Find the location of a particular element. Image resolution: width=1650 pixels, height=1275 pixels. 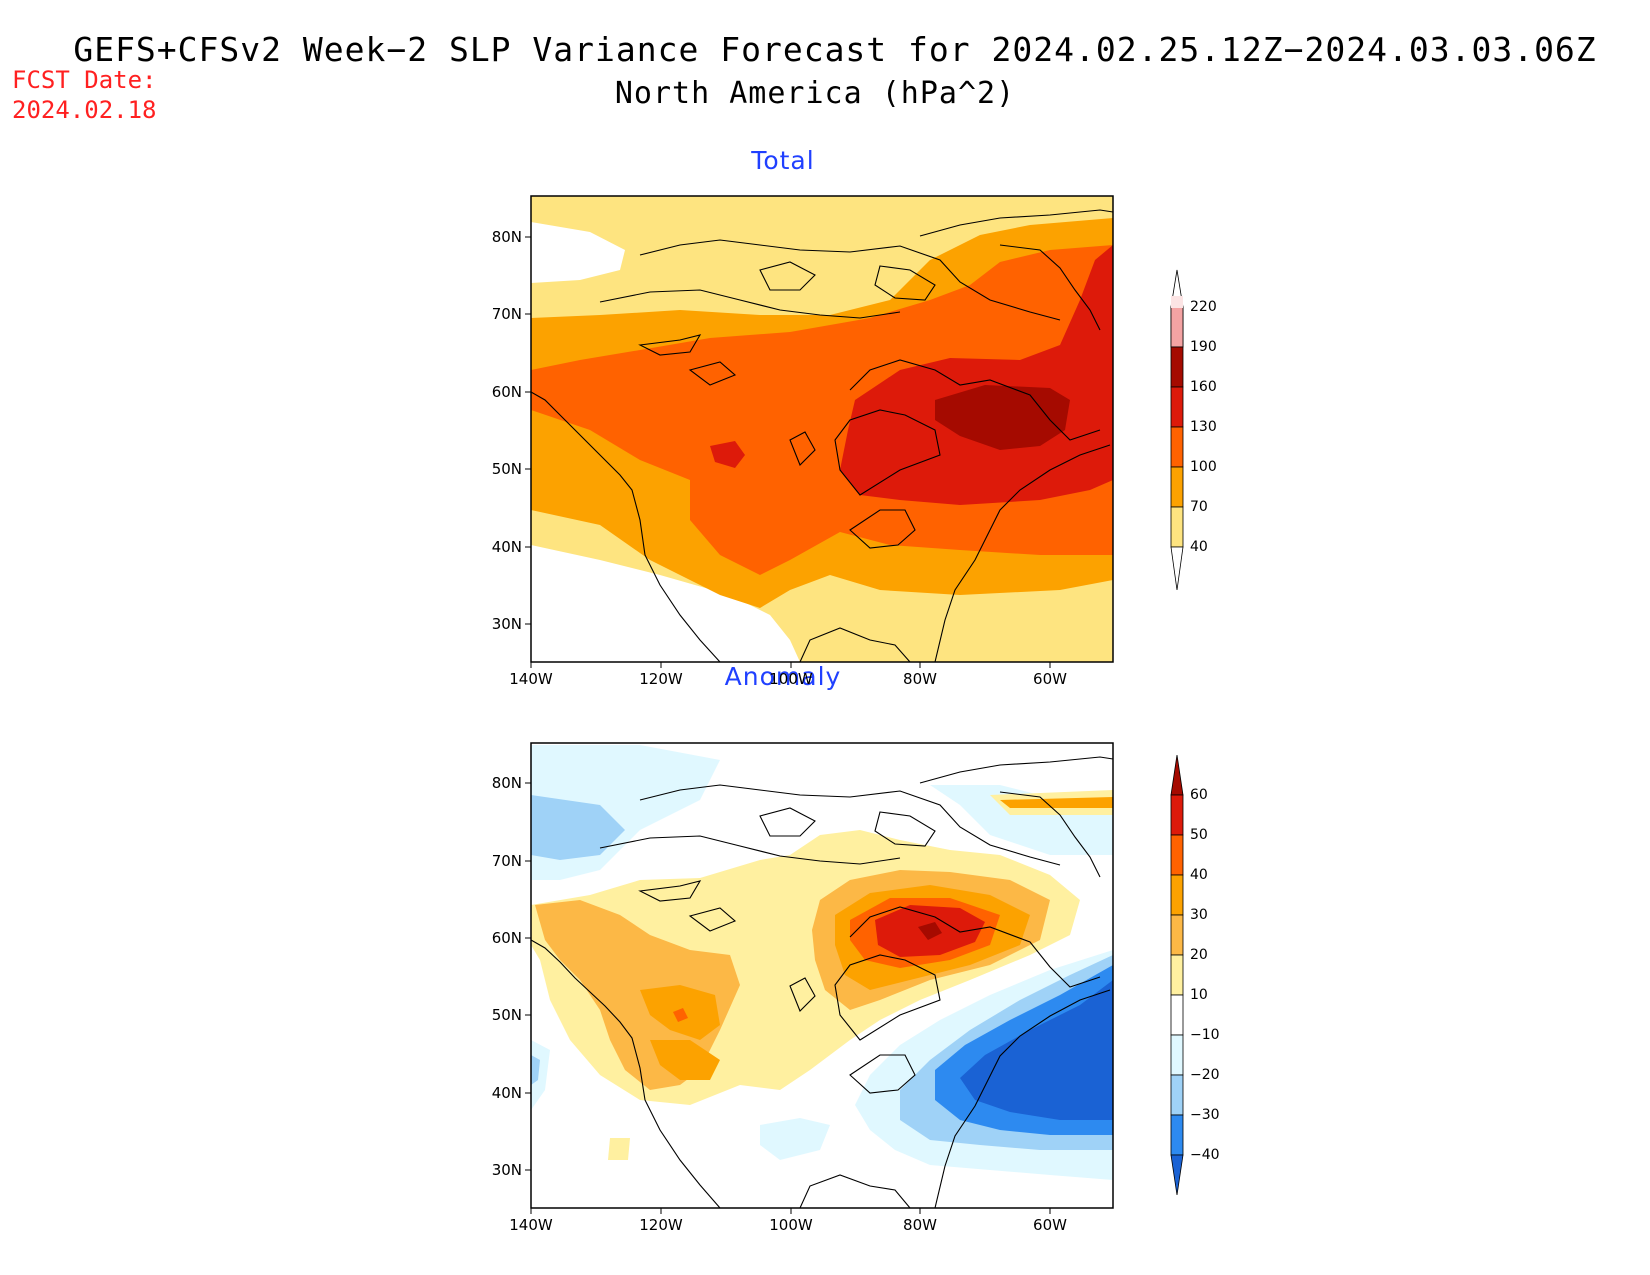

anomaly-colorbar-label: 20 is located at coordinates (1199, 955).